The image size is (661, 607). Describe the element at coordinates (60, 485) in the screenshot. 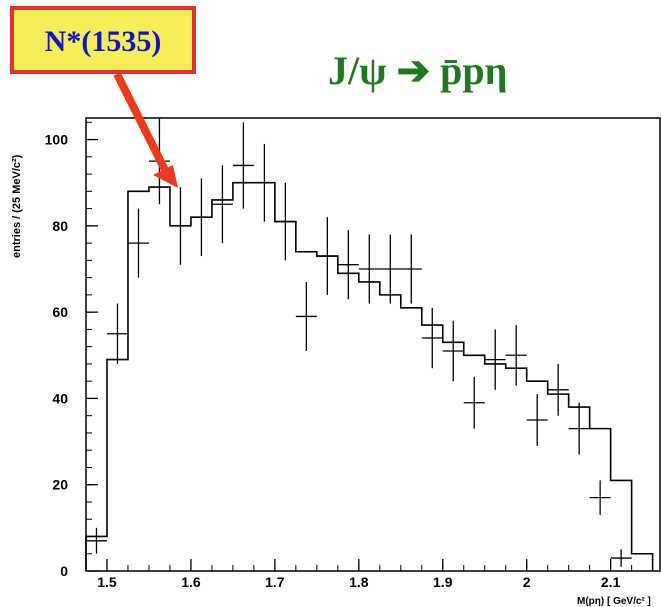

I see `y-tick-label: 20` at that location.